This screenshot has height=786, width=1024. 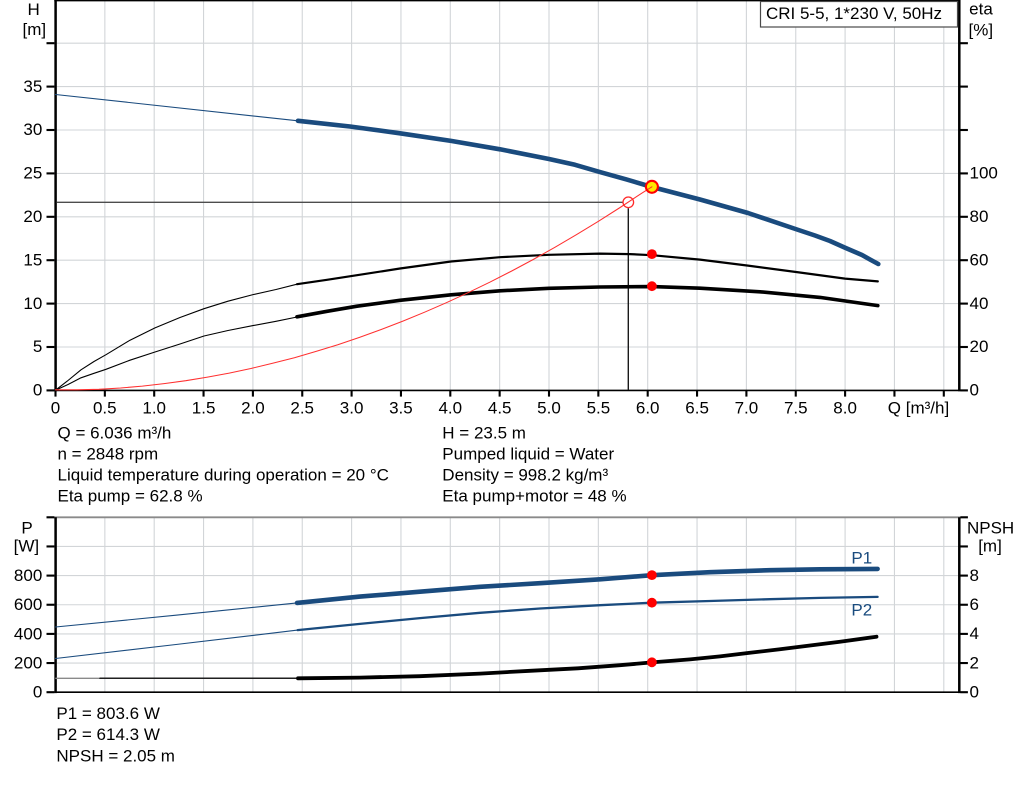 I want to click on svg-text: 5.0, so click(x=549, y=408).